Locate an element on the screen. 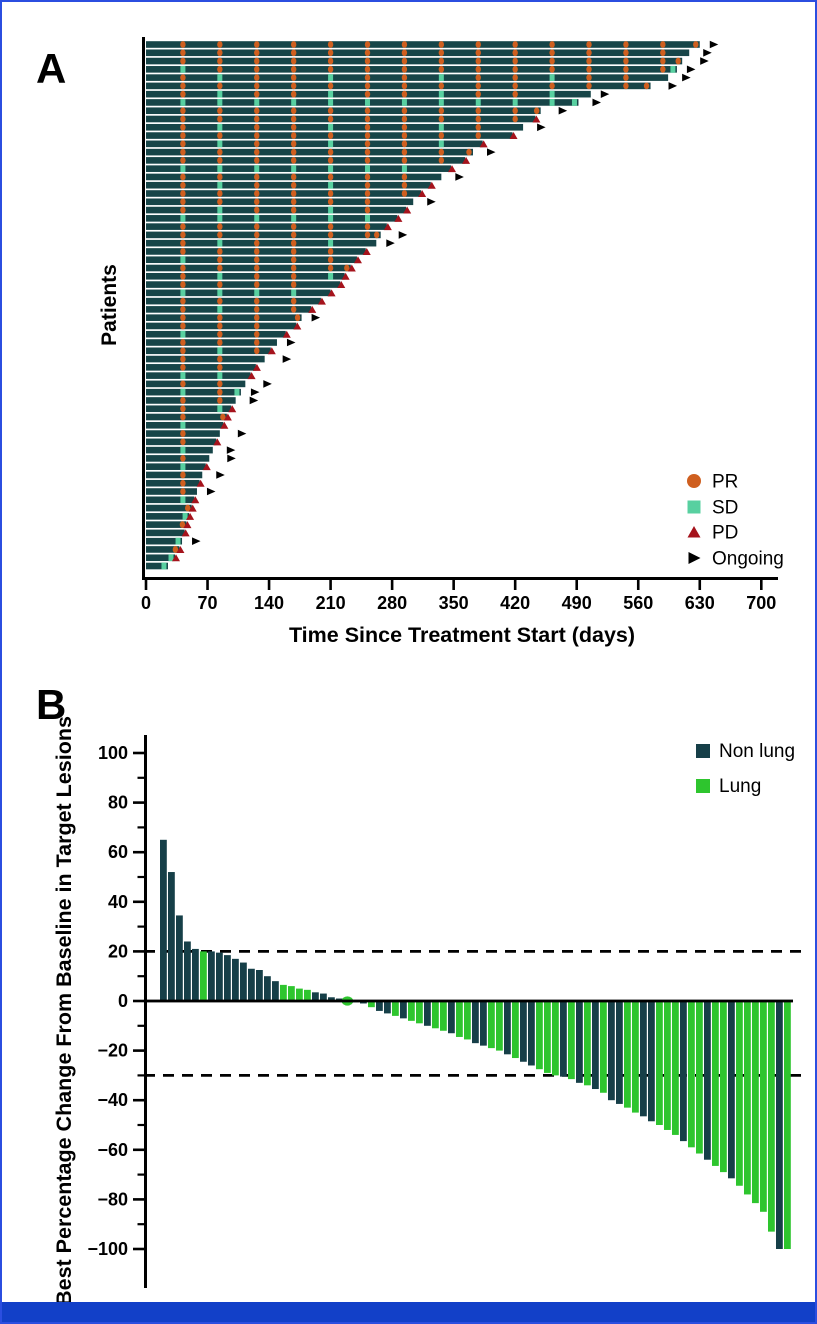 Image resolution: width=817 pixels, height=1324 pixels. x-tick-label: 140 is located at coordinates (269, 603).